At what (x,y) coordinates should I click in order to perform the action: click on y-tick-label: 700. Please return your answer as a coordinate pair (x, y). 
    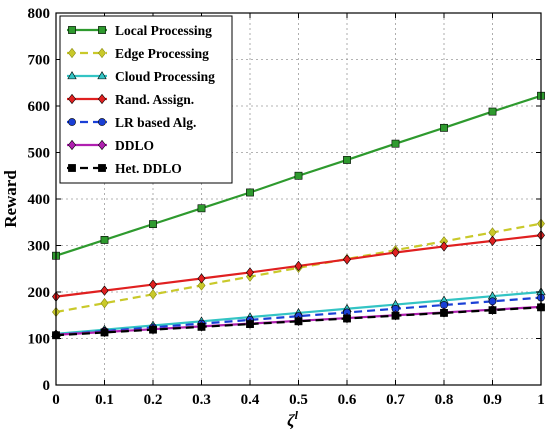
    Looking at the image, I should click on (39, 61).